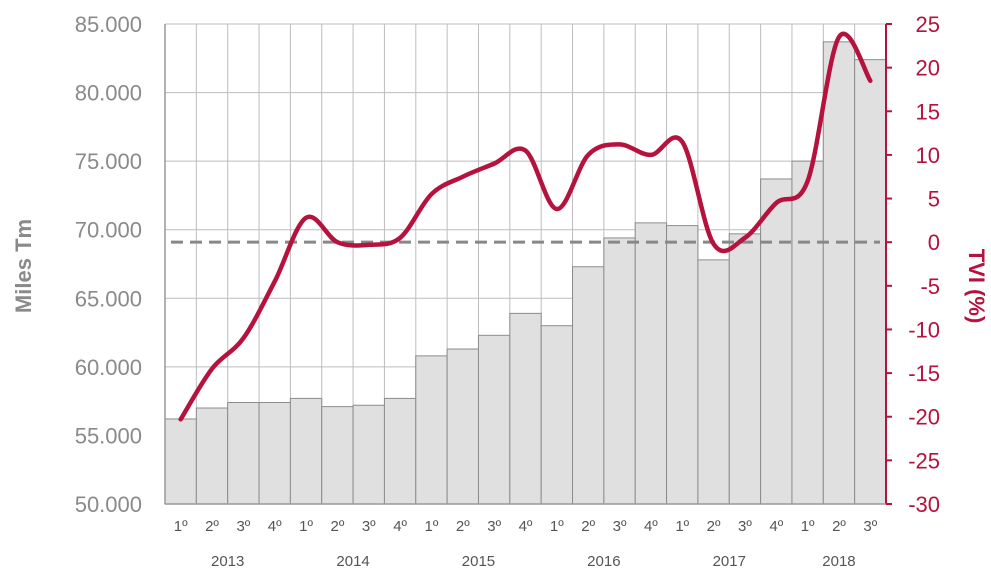 Image resolution: width=991 pixels, height=574 pixels. What do you see at coordinates (533, 561) in the screenshot?
I see `x-axis-year-labels: 2013 2014 2015 2016 2017 2018` at bounding box center [533, 561].